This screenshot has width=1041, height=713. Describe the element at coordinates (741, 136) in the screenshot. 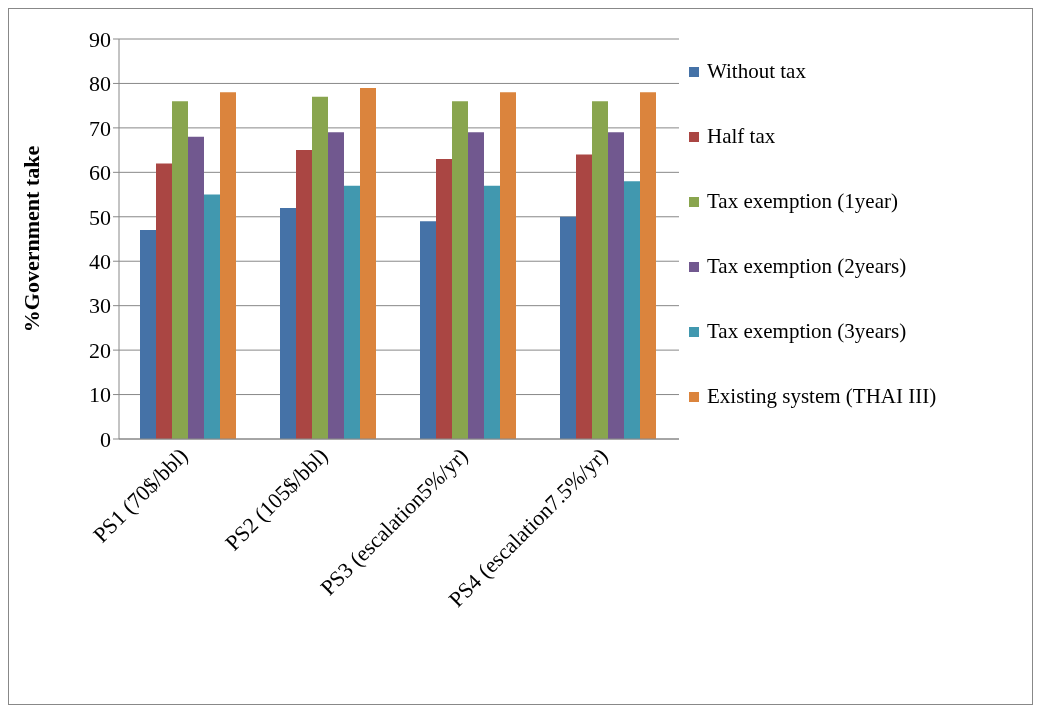

I see `legend-label: Half tax` at that location.